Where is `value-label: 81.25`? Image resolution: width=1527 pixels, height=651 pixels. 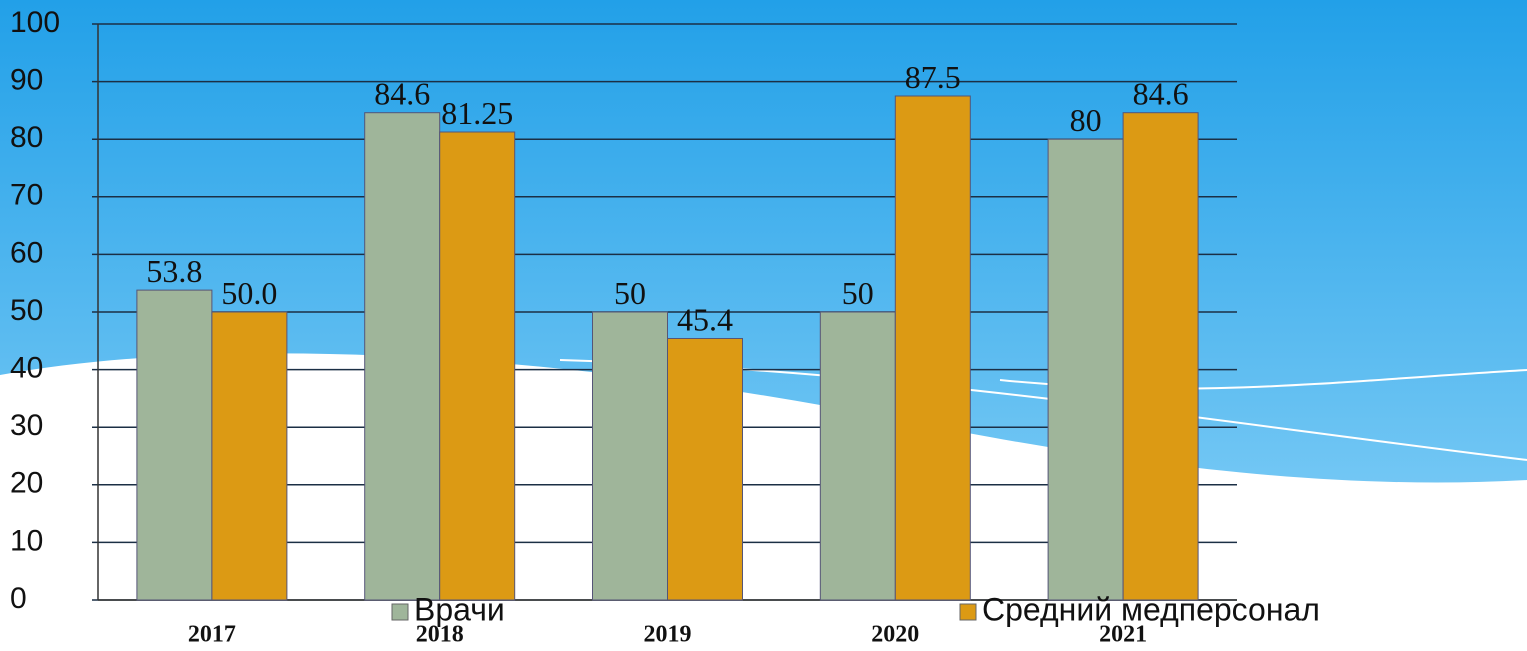 value-label: 81.25 is located at coordinates (477, 113).